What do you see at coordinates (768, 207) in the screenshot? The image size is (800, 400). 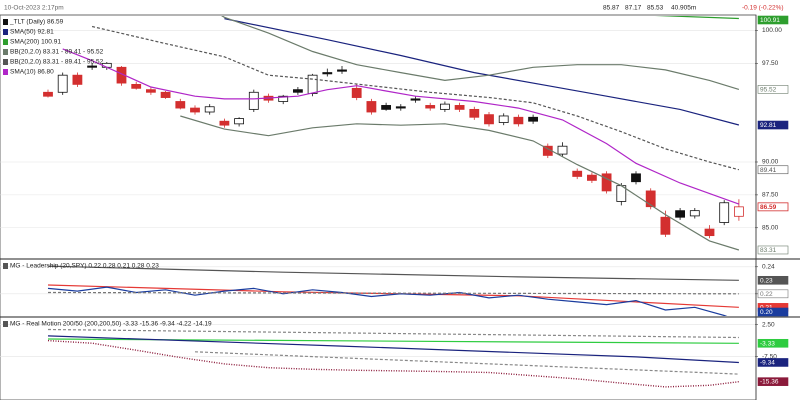 I see `value-label: 86.59` at bounding box center [768, 207].